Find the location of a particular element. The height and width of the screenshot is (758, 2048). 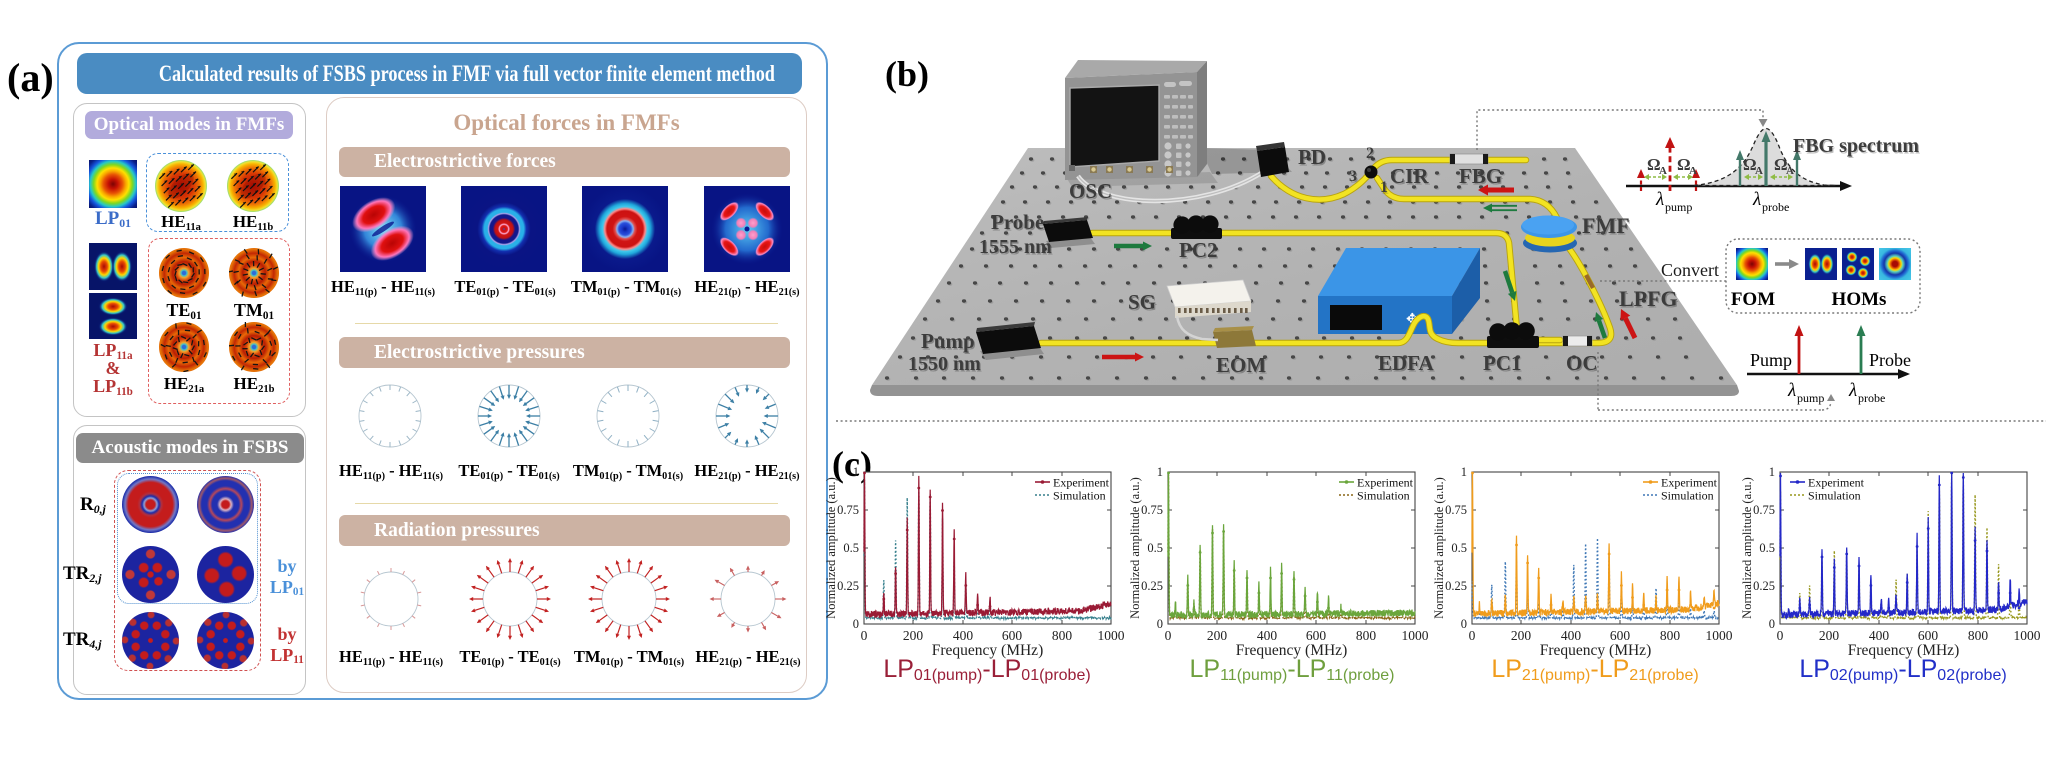

svg-text: LPFG is located at coordinates (1649, 300).